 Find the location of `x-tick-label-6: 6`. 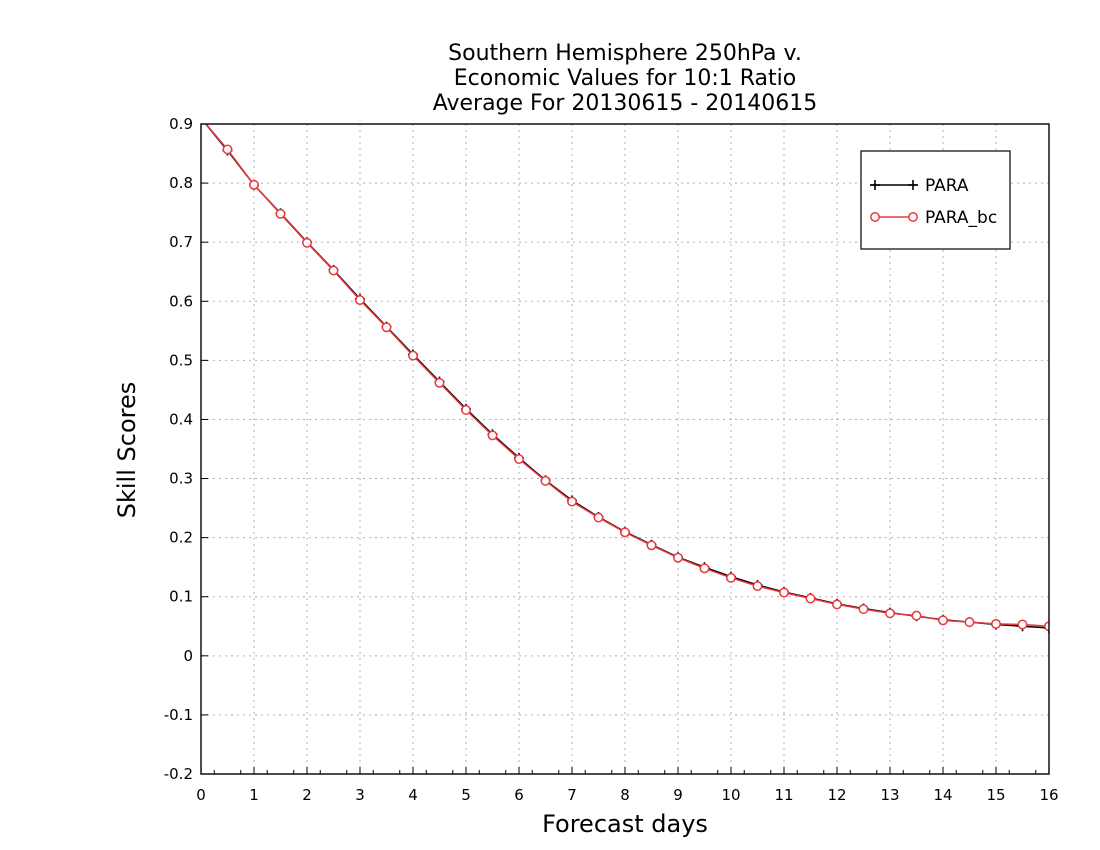

x-tick-label-6: 6 is located at coordinates (519, 795).